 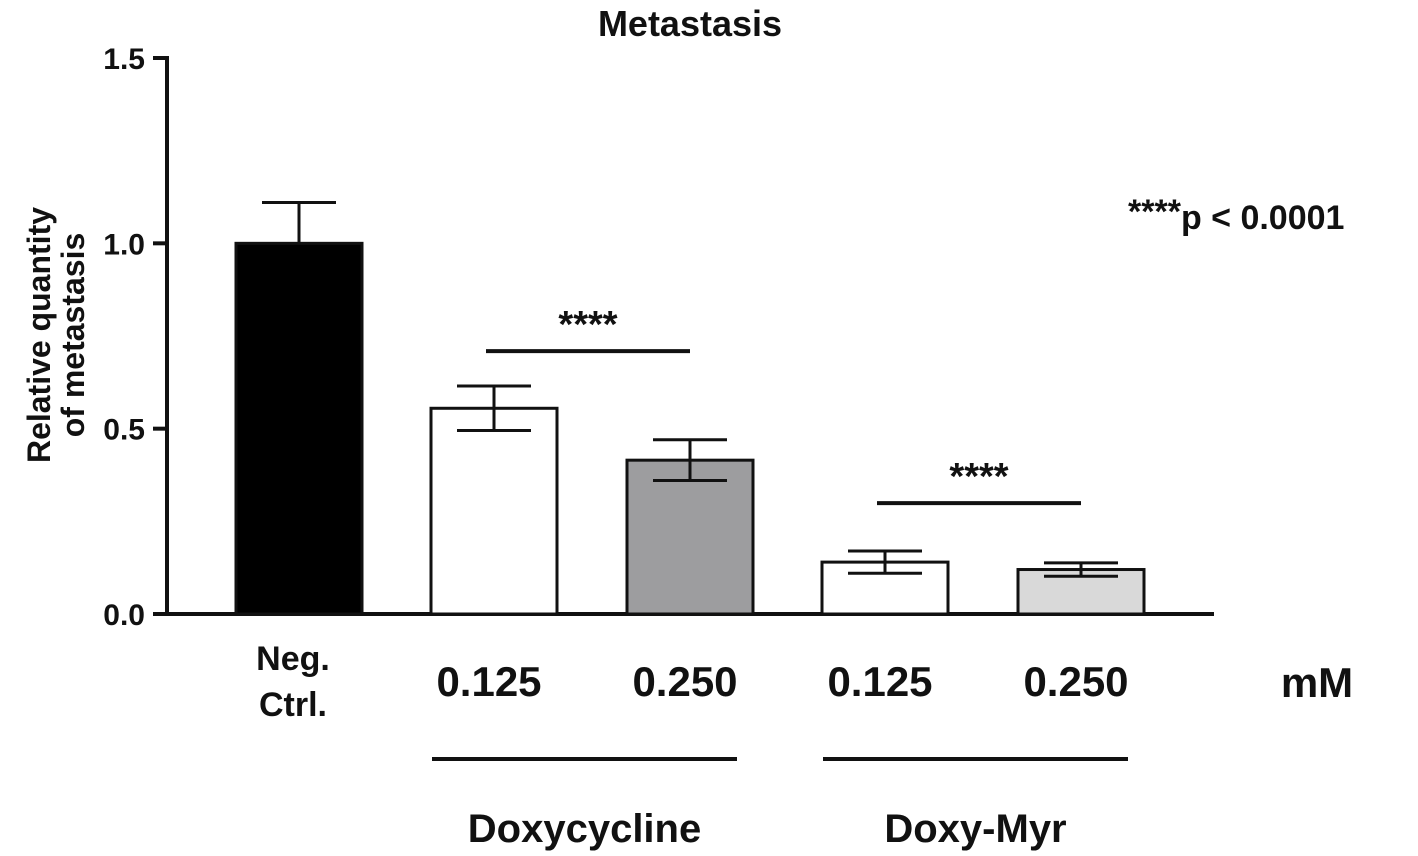 What do you see at coordinates (39, 335) in the screenshot?
I see `y-axis-label-line1: Relative quantity` at bounding box center [39, 335].